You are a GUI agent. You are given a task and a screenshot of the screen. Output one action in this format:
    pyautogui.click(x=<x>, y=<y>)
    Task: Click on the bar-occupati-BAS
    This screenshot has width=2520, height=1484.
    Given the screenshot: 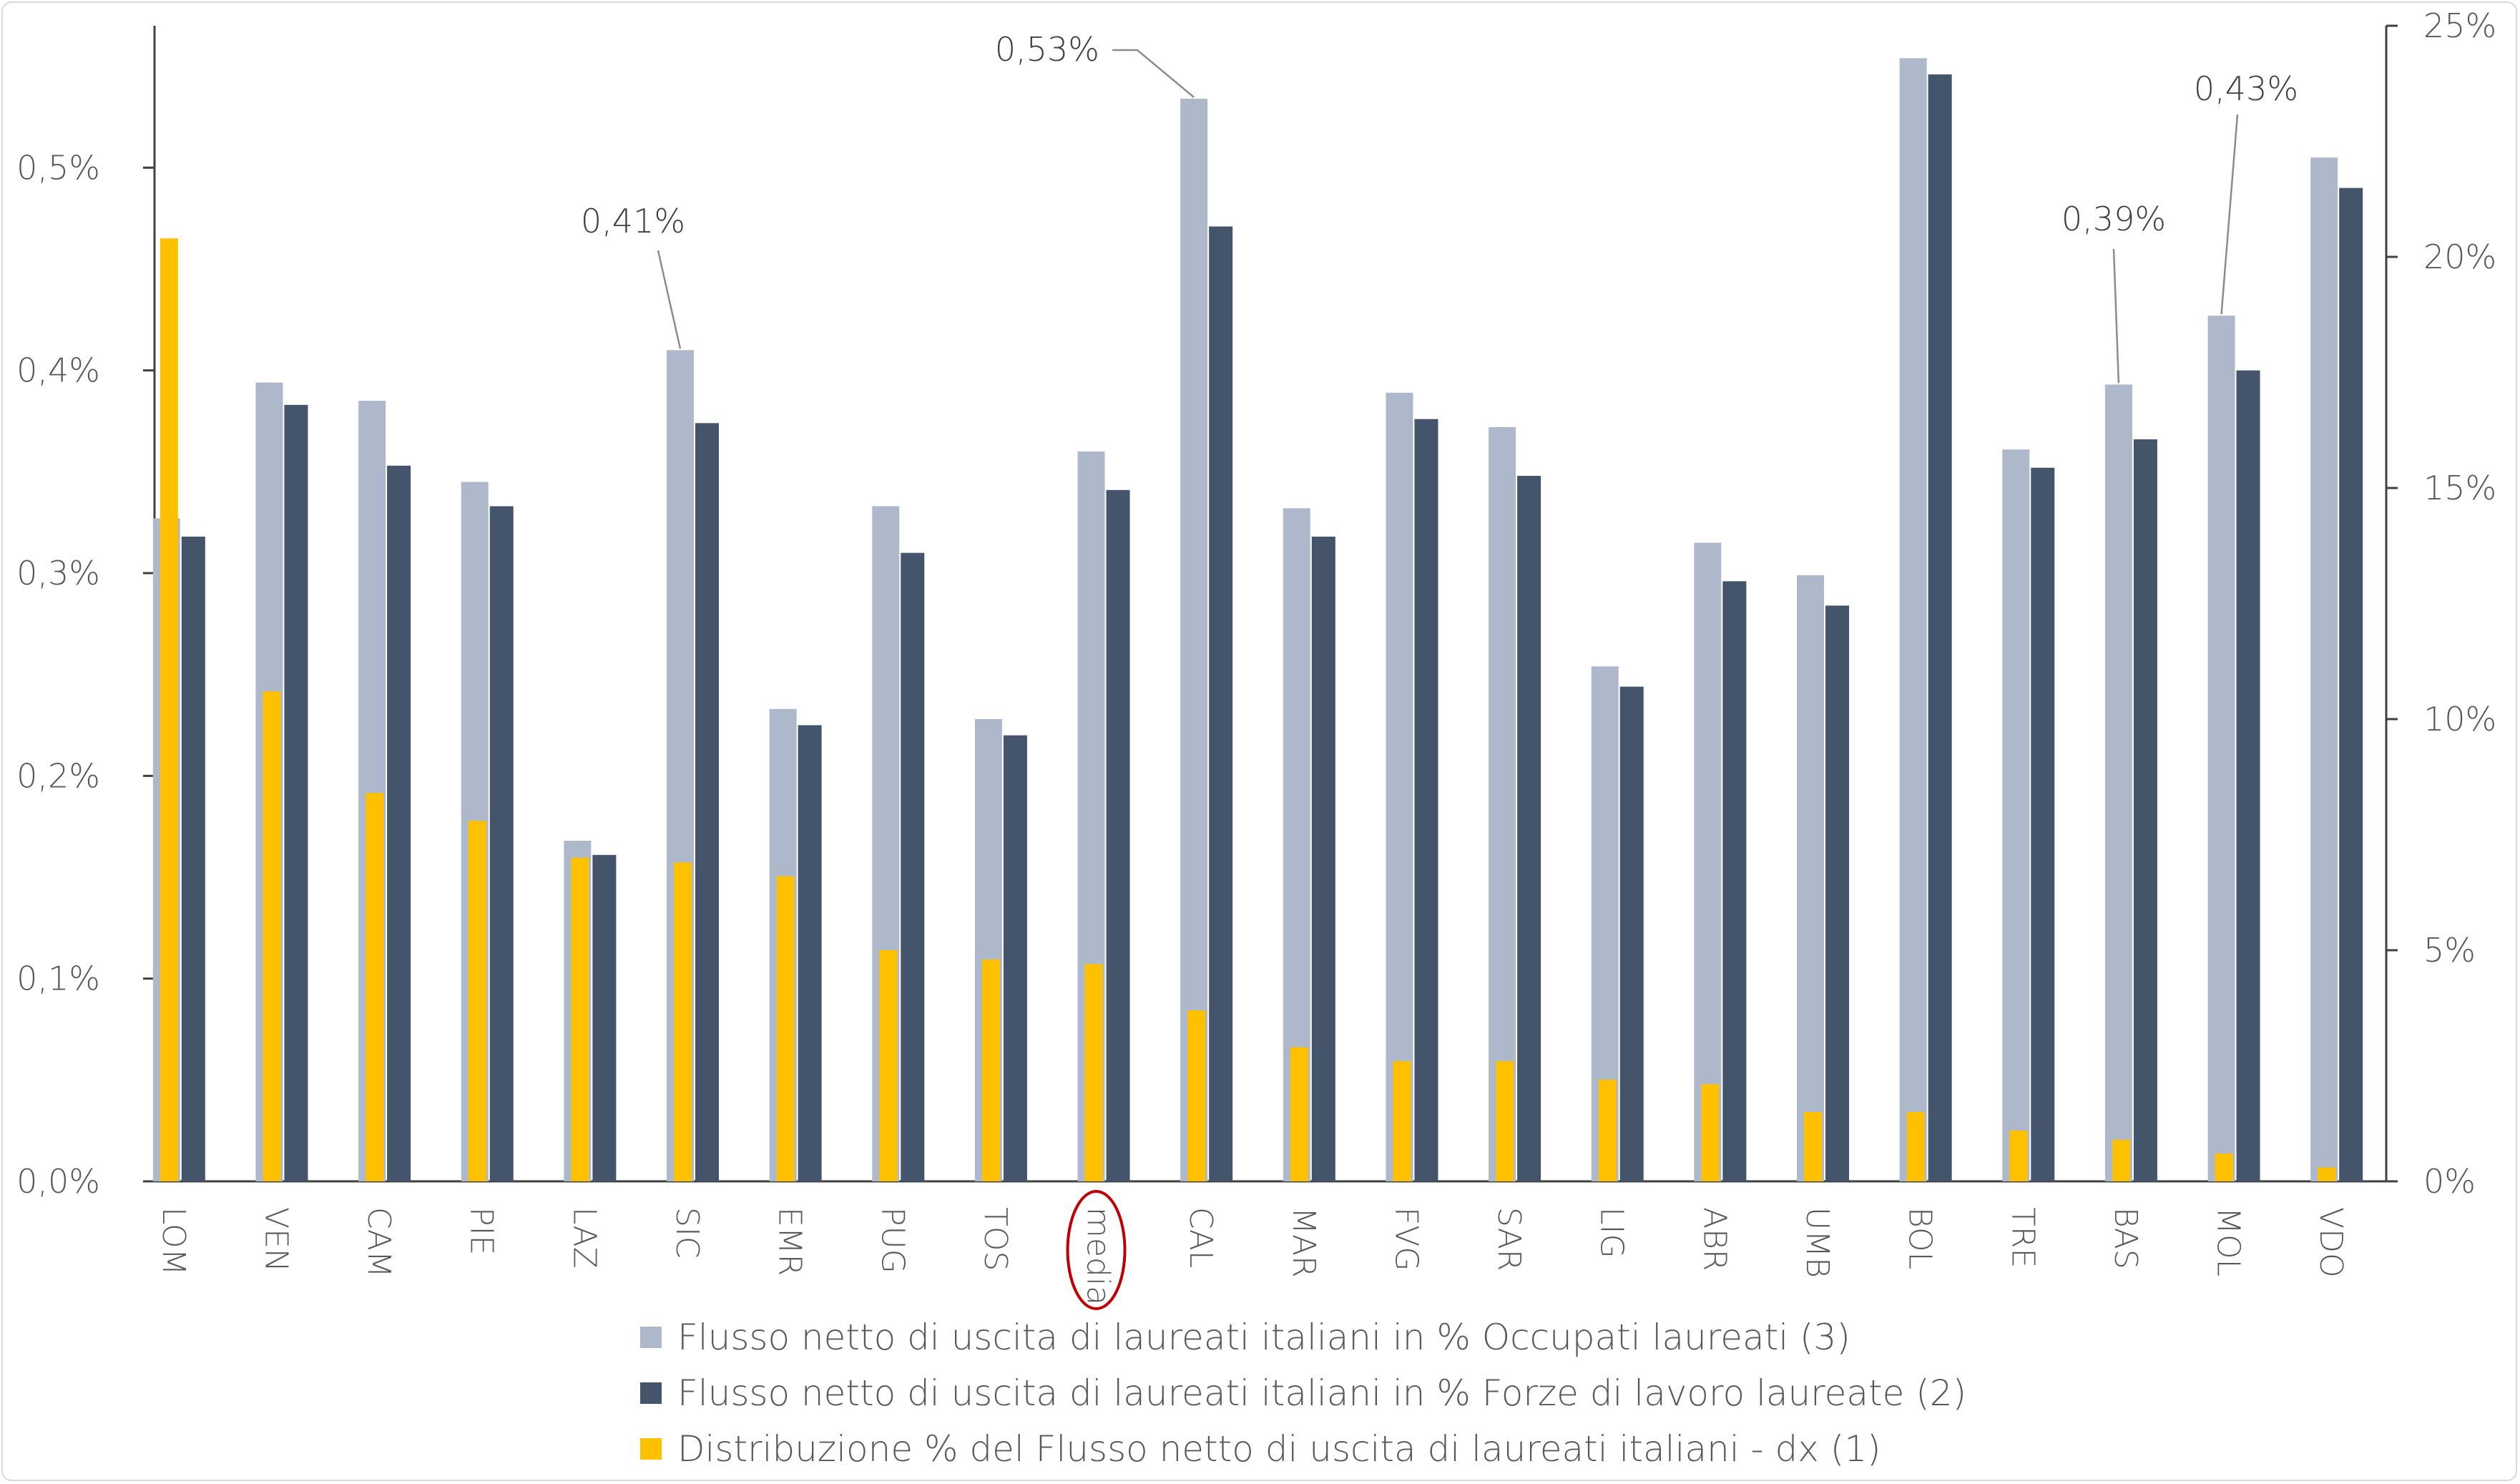 What is the action you would take?
    pyautogui.click(x=2118, y=782)
    